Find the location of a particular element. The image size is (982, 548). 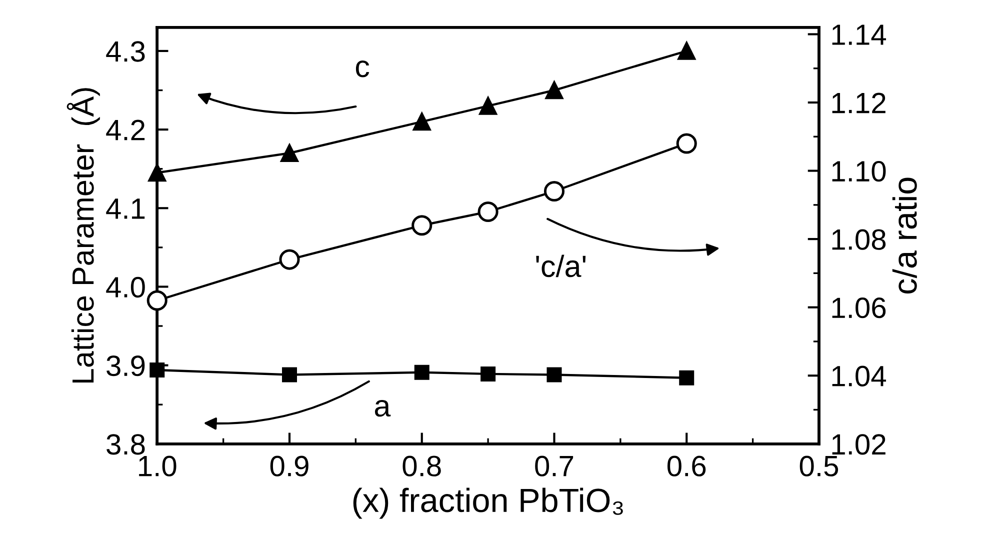

y-tick-label: 4.0 is located at coordinates (125, 287).